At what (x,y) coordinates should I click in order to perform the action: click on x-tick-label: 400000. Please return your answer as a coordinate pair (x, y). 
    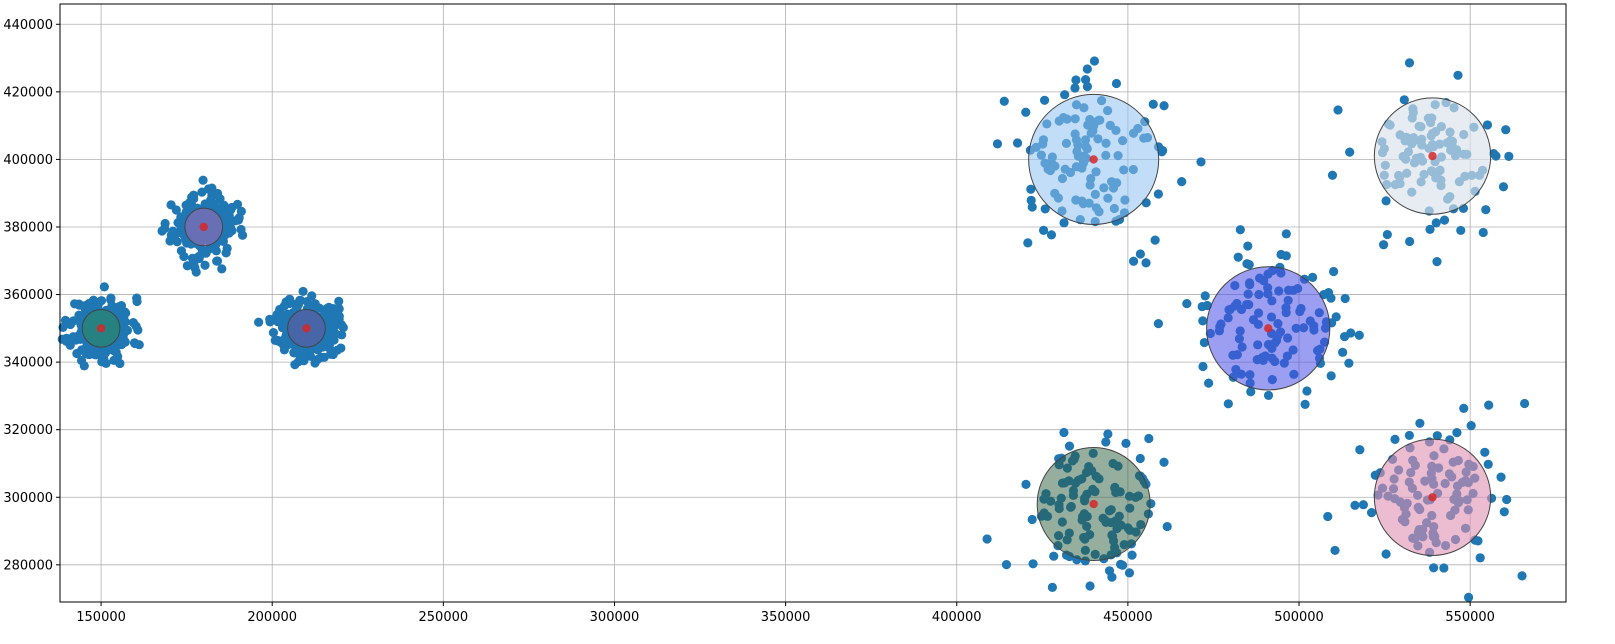
    Looking at the image, I should click on (957, 617).